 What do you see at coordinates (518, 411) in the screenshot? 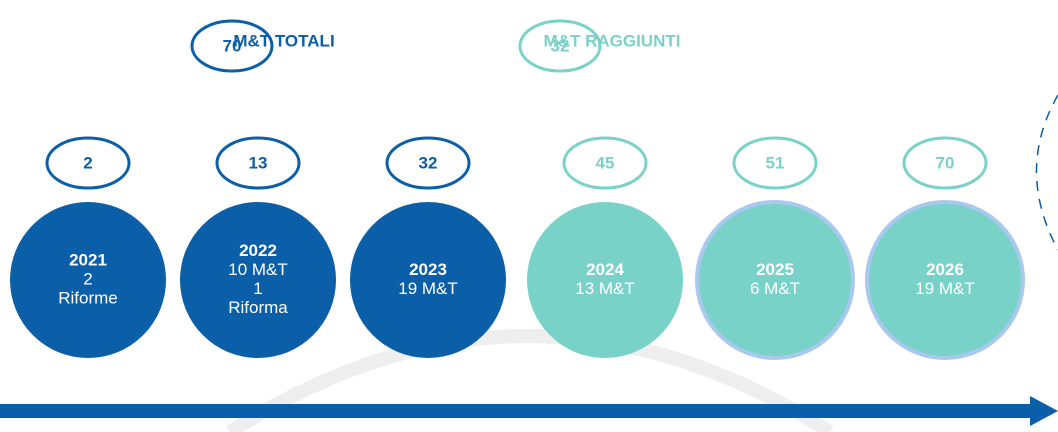
I see `timeline-arrow` at bounding box center [518, 411].